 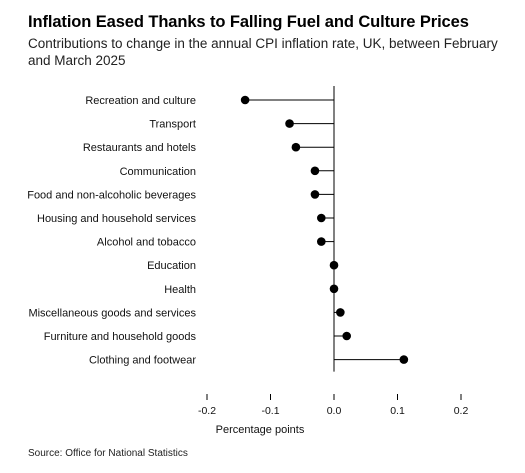 What do you see at coordinates (397, 411) in the screenshot?
I see `x-tick-label: 0.1` at bounding box center [397, 411].